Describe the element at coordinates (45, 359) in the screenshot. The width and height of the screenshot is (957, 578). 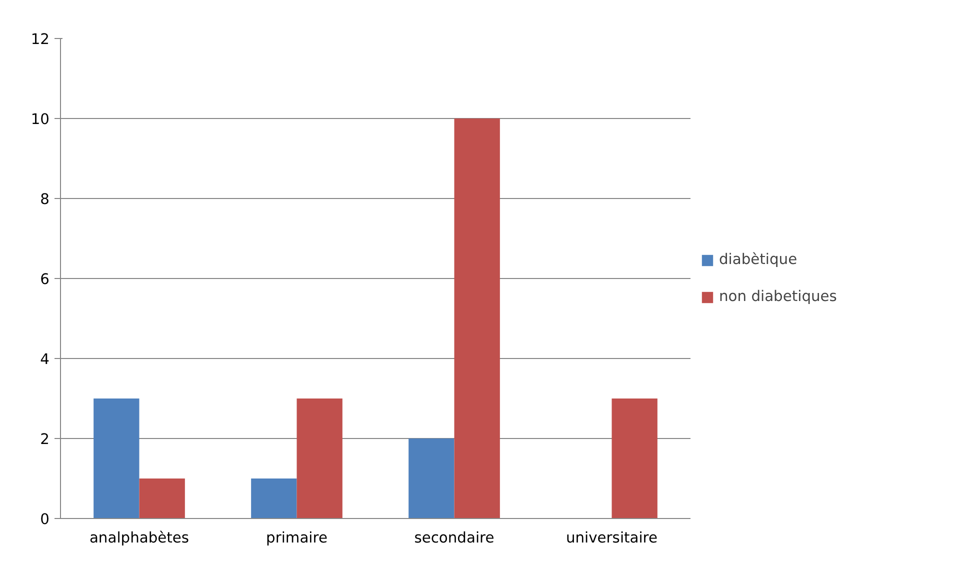
I see `y-tick-label: 4` at that location.